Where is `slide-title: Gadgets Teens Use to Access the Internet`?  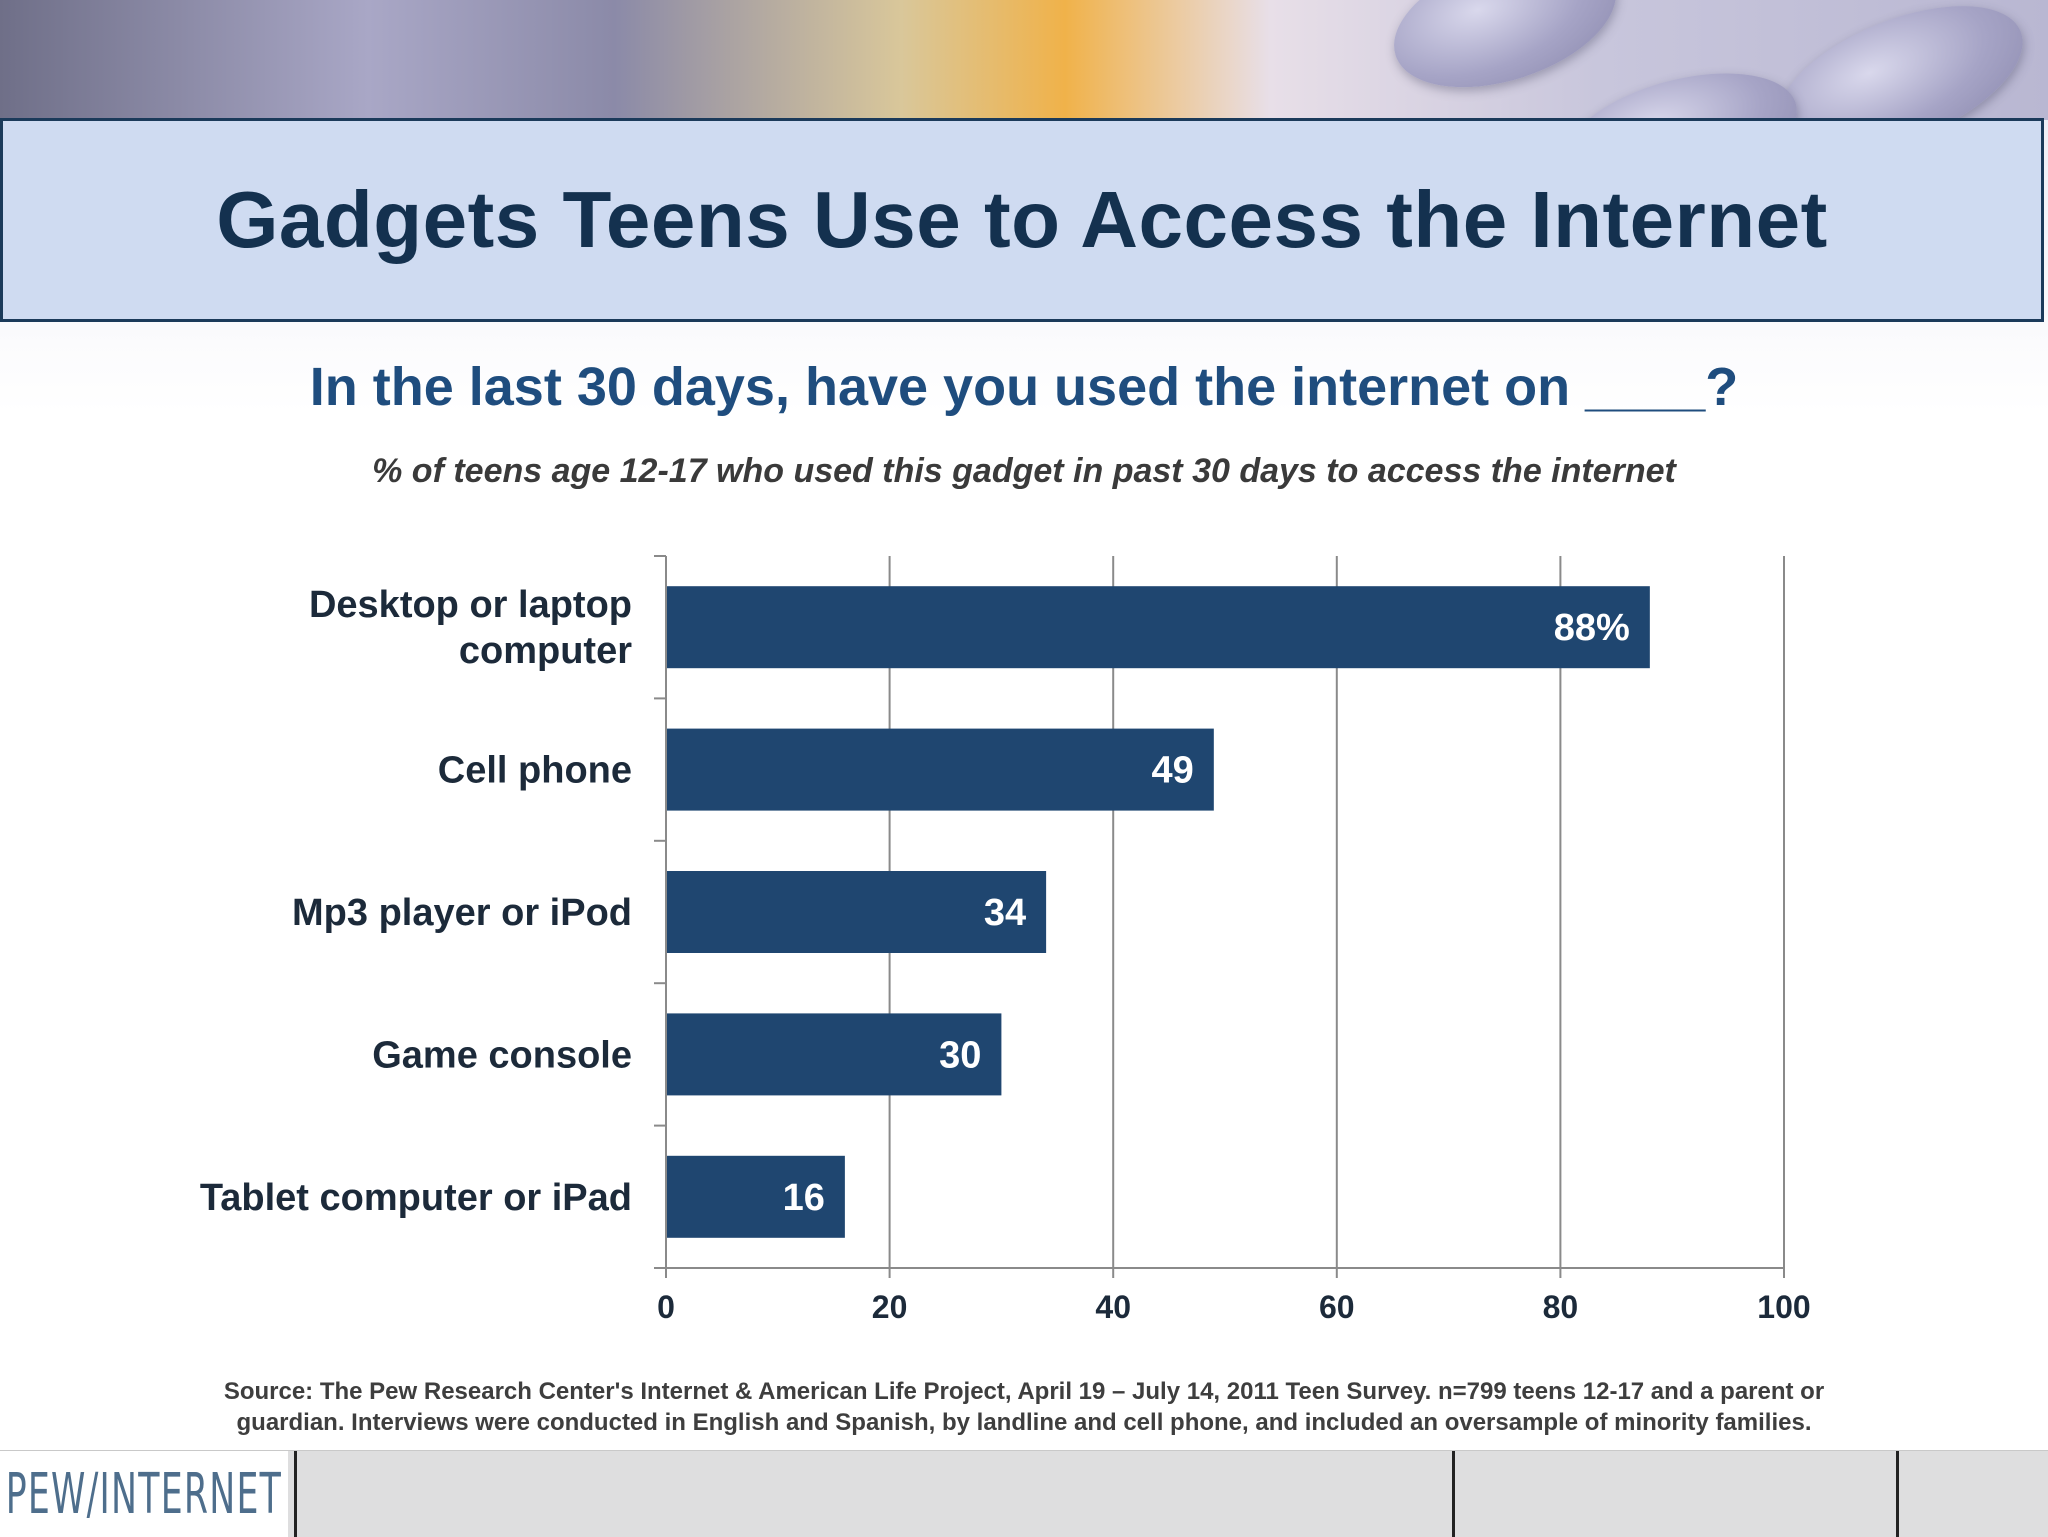
slide-title: Gadgets Teens Use to Access the Internet is located at coordinates (1022, 219).